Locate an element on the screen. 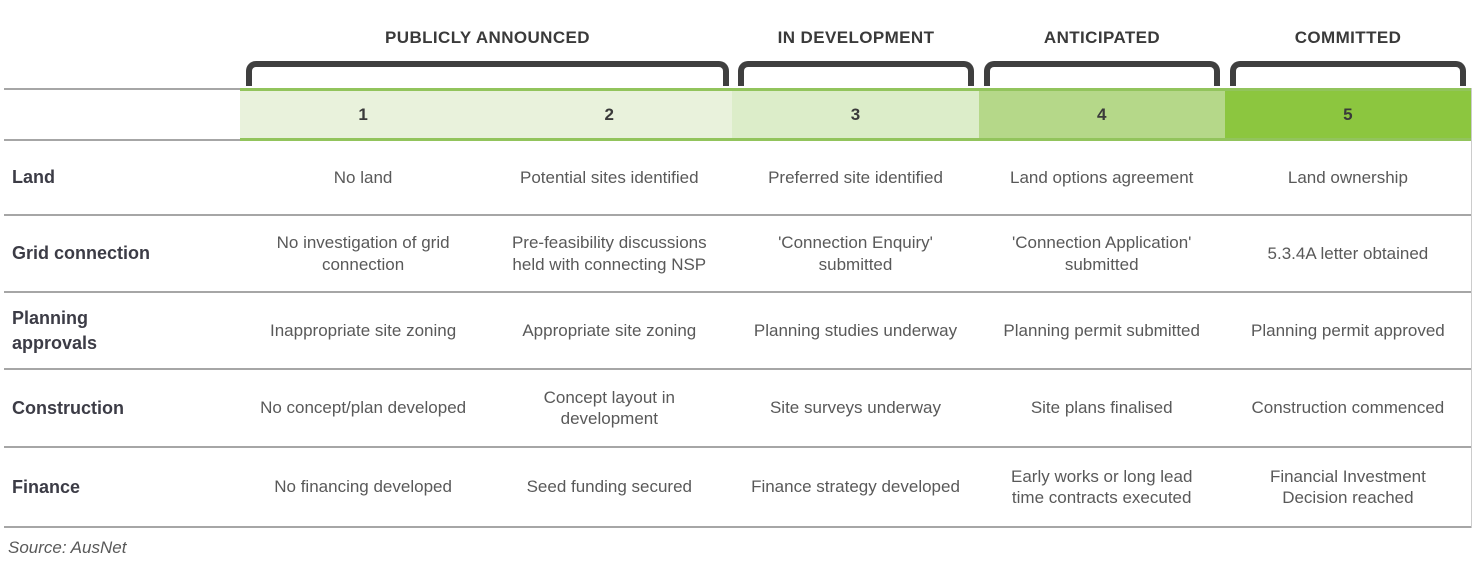 The width and height of the screenshot is (1482, 571). stage-number-3: 3 is located at coordinates (855, 114).